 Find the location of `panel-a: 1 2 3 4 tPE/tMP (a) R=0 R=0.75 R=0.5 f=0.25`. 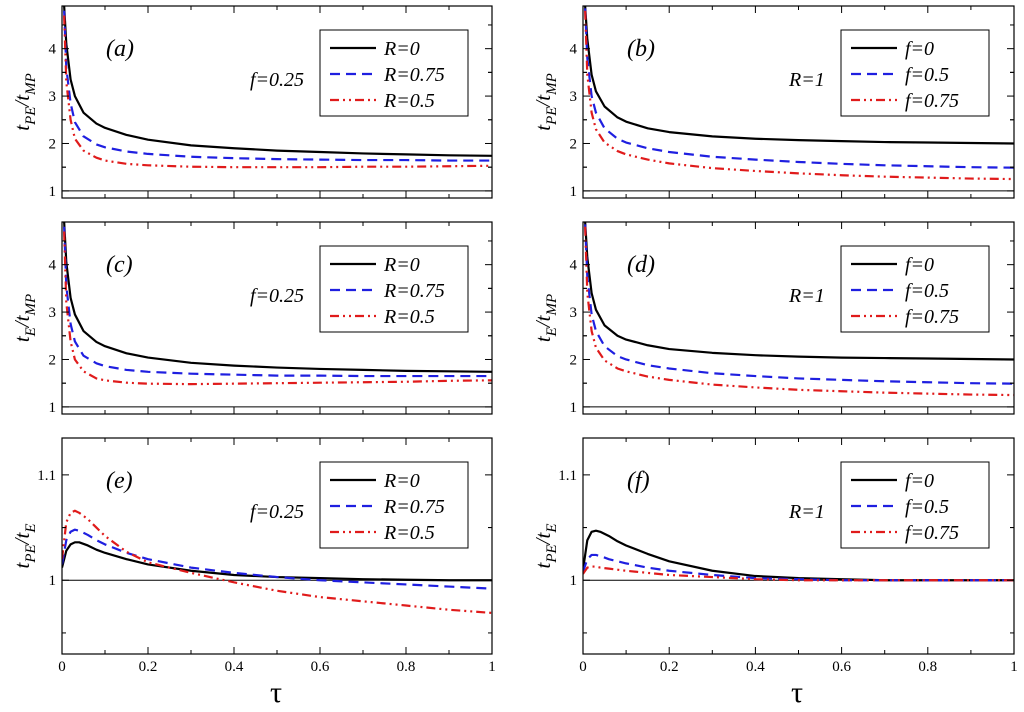

panel-a: 1 2 3 4 tPE/tMP (a) R=0 R=0.75 R=0.5 f=0.25 is located at coordinates (251, 102).